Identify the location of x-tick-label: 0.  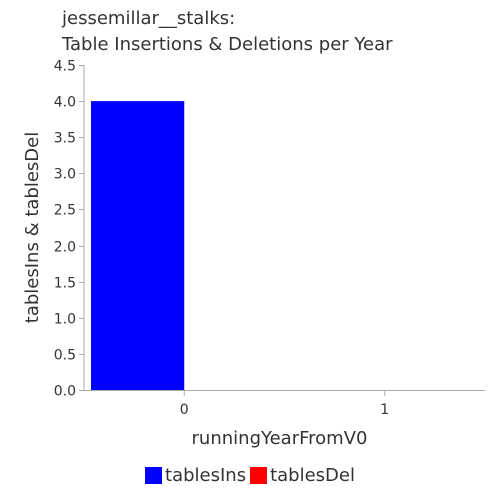
(184, 410).